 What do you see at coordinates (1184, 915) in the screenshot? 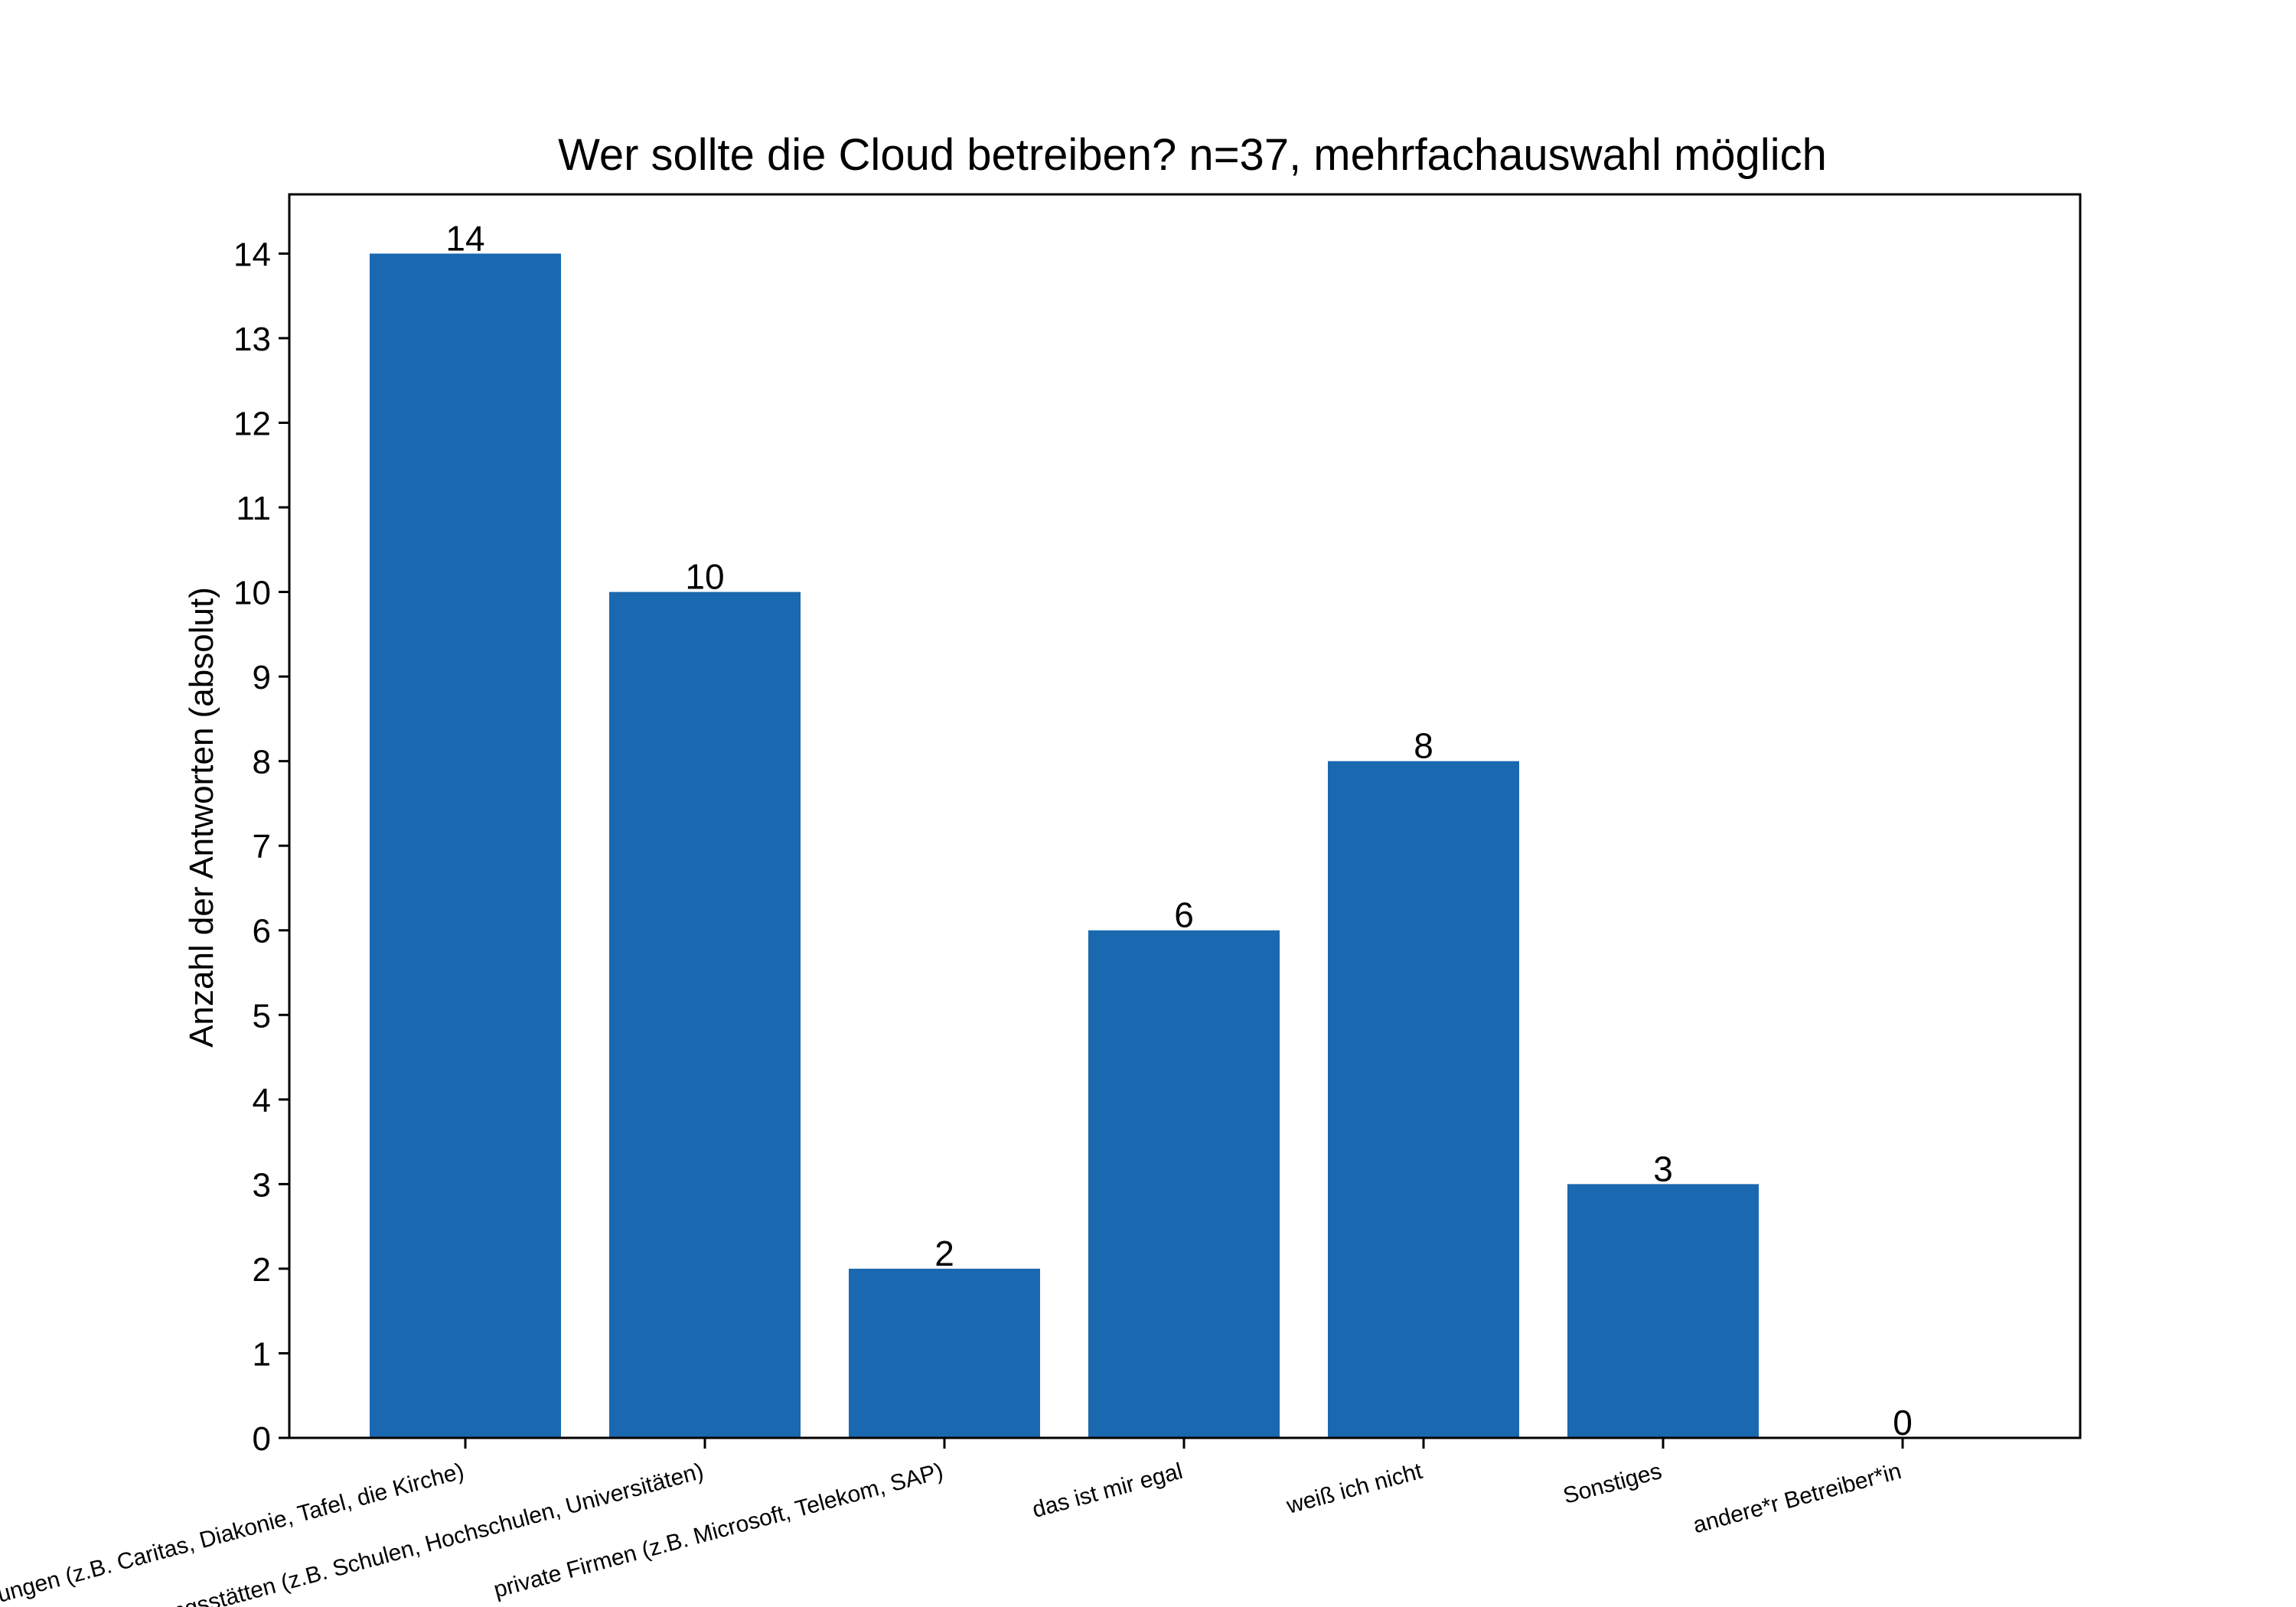
I see `data-label-3: 6` at bounding box center [1184, 915].